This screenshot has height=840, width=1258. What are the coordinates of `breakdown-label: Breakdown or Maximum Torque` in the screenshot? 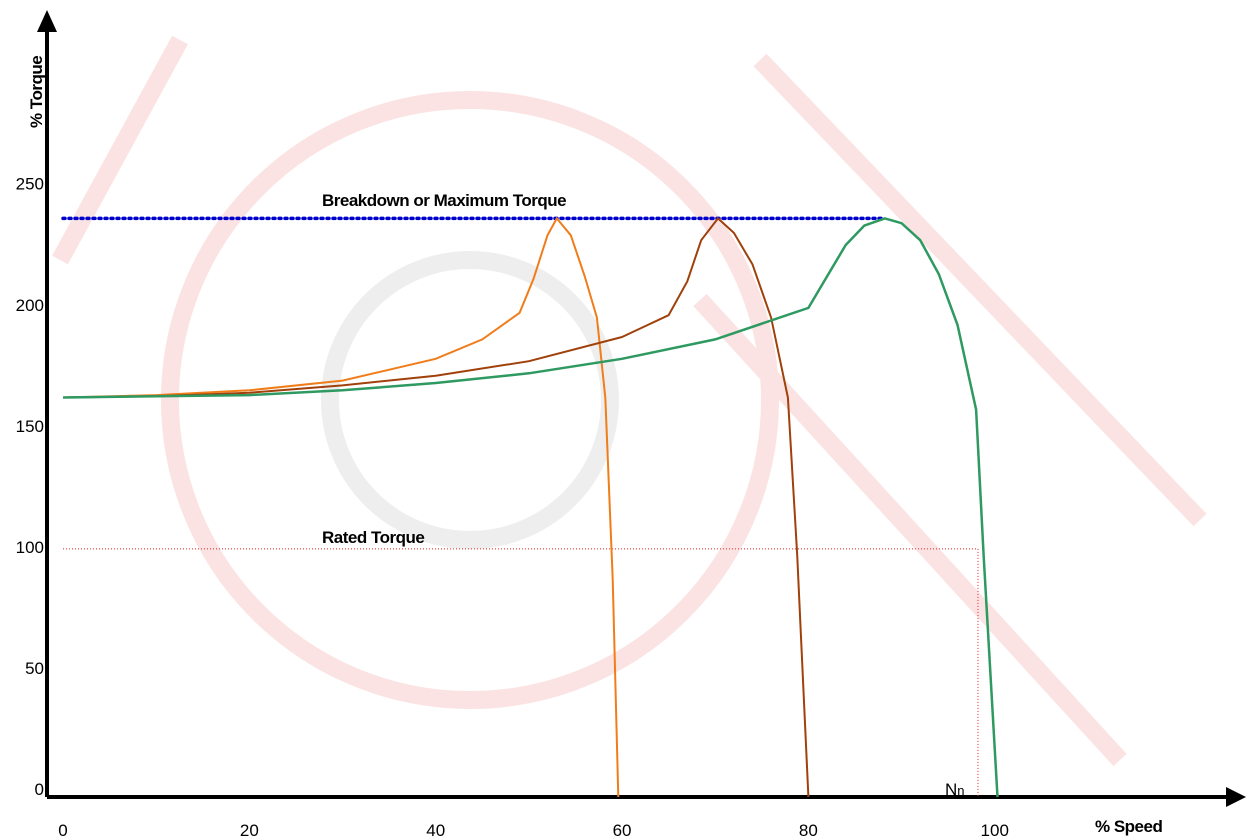 It's located at (444, 200).